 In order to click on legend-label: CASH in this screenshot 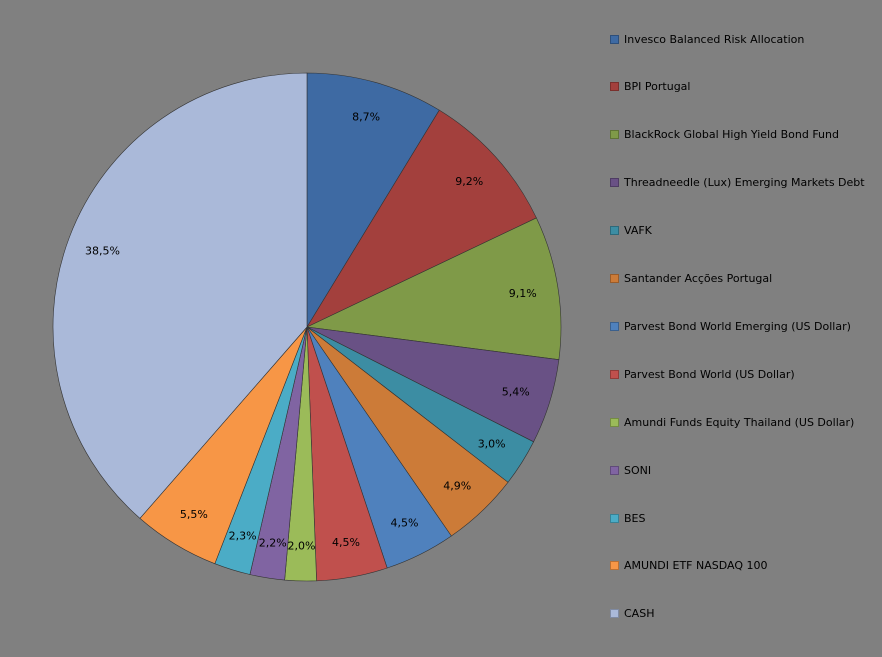, I will do `click(639, 614)`.